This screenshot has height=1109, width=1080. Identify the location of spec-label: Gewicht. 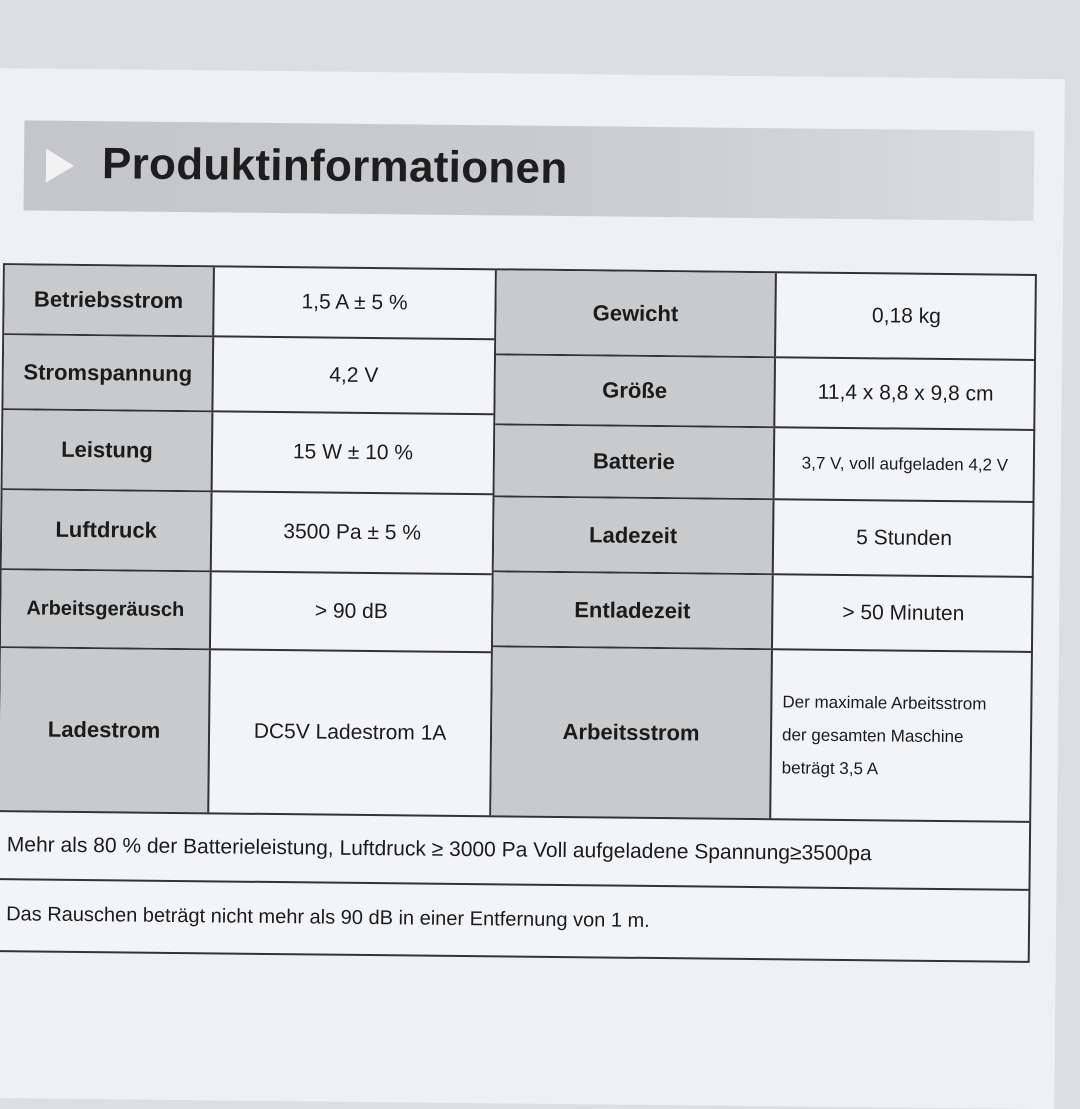
(636, 313).